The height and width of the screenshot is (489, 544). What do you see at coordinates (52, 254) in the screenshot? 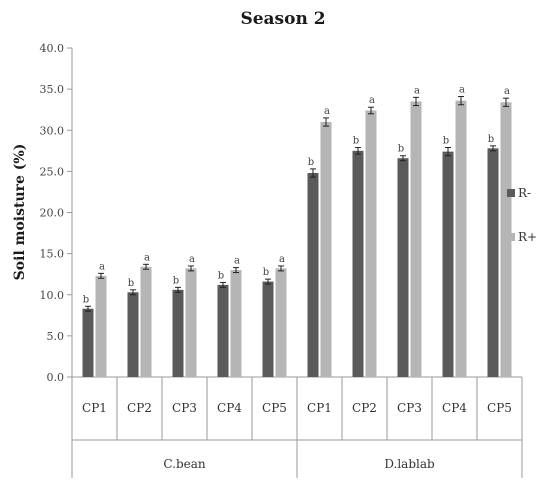
I see `y-tick-label: 15.0` at bounding box center [52, 254].